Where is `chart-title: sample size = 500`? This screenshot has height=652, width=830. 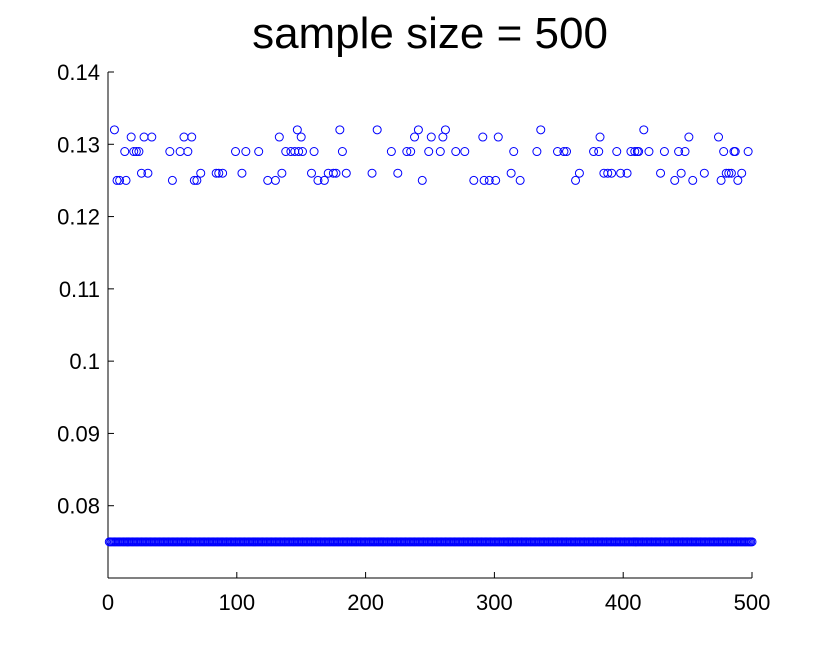
chart-title: sample size = 500 is located at coordinates (430, 33).